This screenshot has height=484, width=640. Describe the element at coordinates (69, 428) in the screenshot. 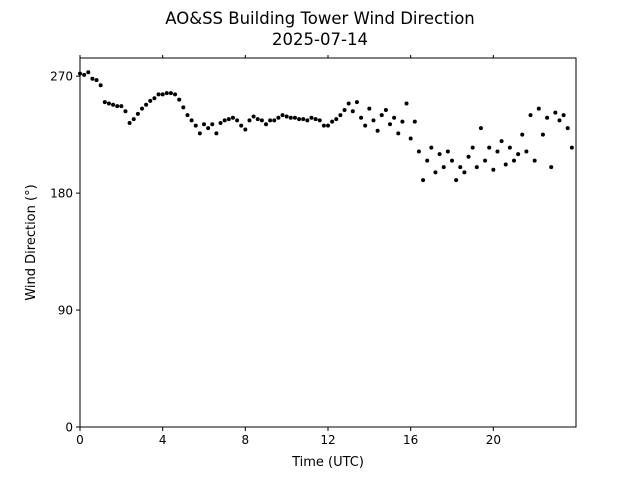

I see `y-tick-label: 0` at that location.